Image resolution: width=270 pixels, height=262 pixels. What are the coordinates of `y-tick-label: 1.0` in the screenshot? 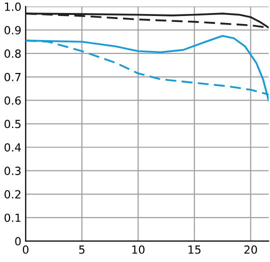 It's located at (13, 6).